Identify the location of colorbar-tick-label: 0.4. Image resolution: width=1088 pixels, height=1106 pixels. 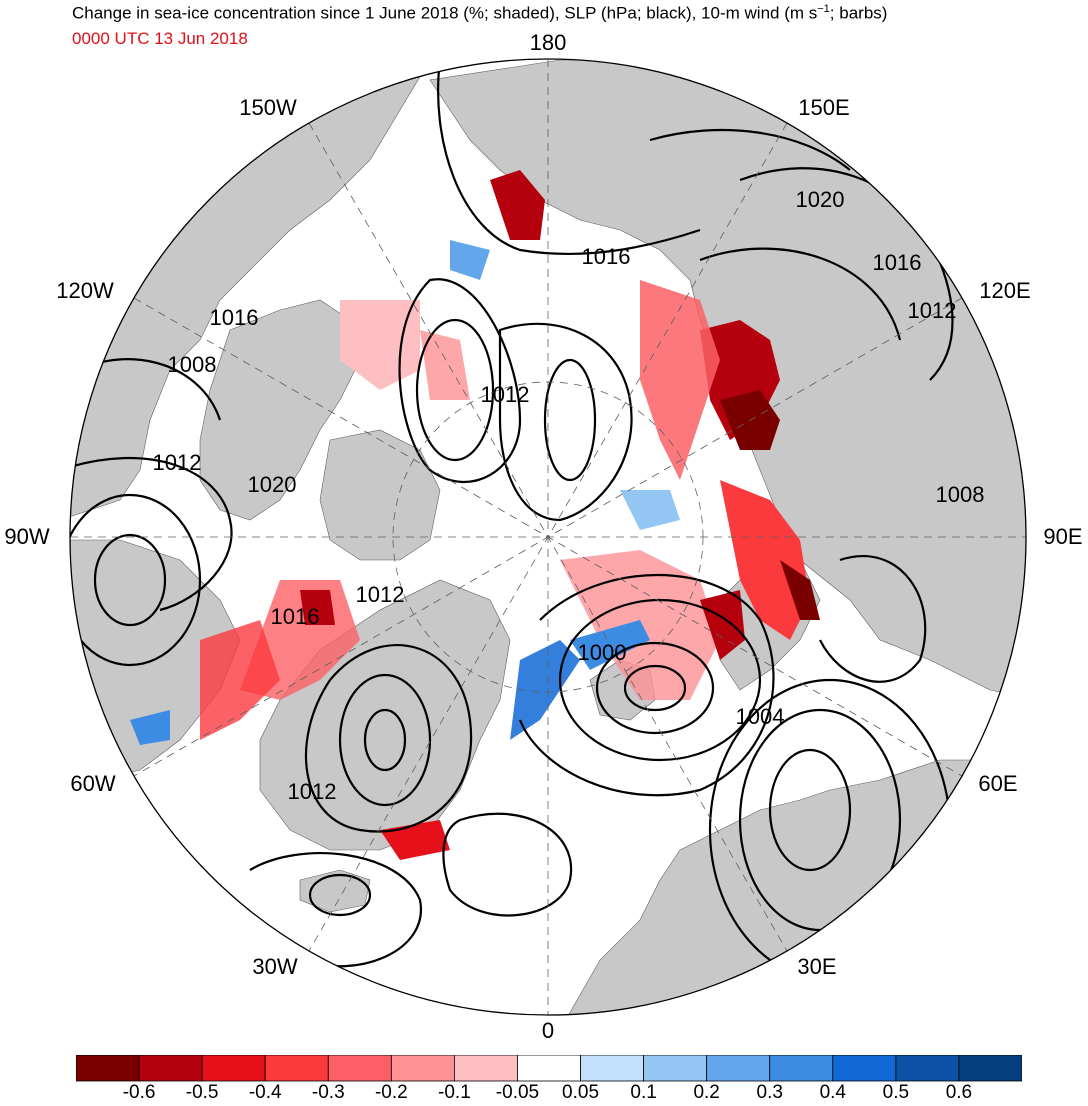
(833, 1092).